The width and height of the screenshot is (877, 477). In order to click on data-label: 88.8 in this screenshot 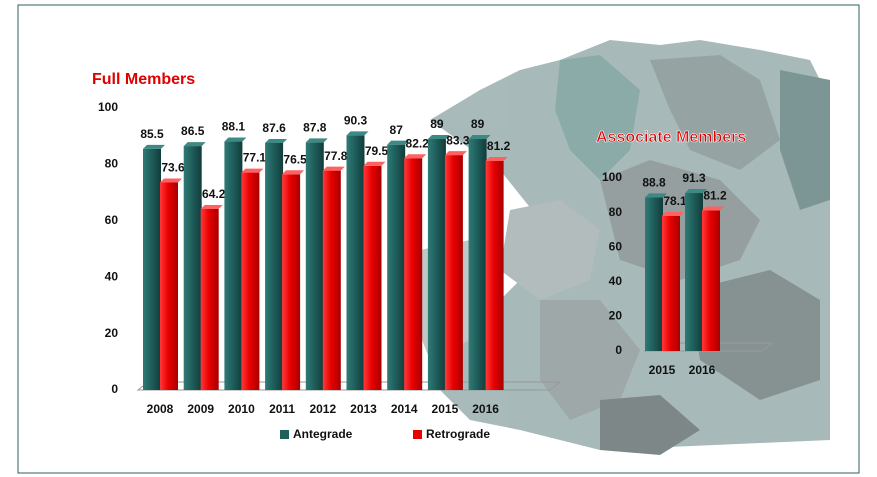, I will do `click(654, 183)`.